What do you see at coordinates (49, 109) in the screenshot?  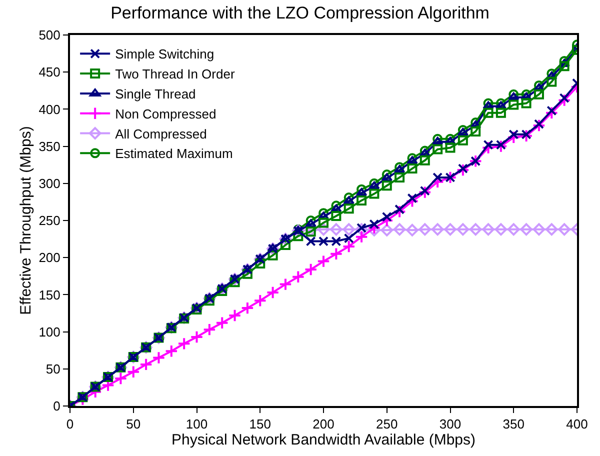 I see `y-tick-label: 400` at bounding box center [49, 109].